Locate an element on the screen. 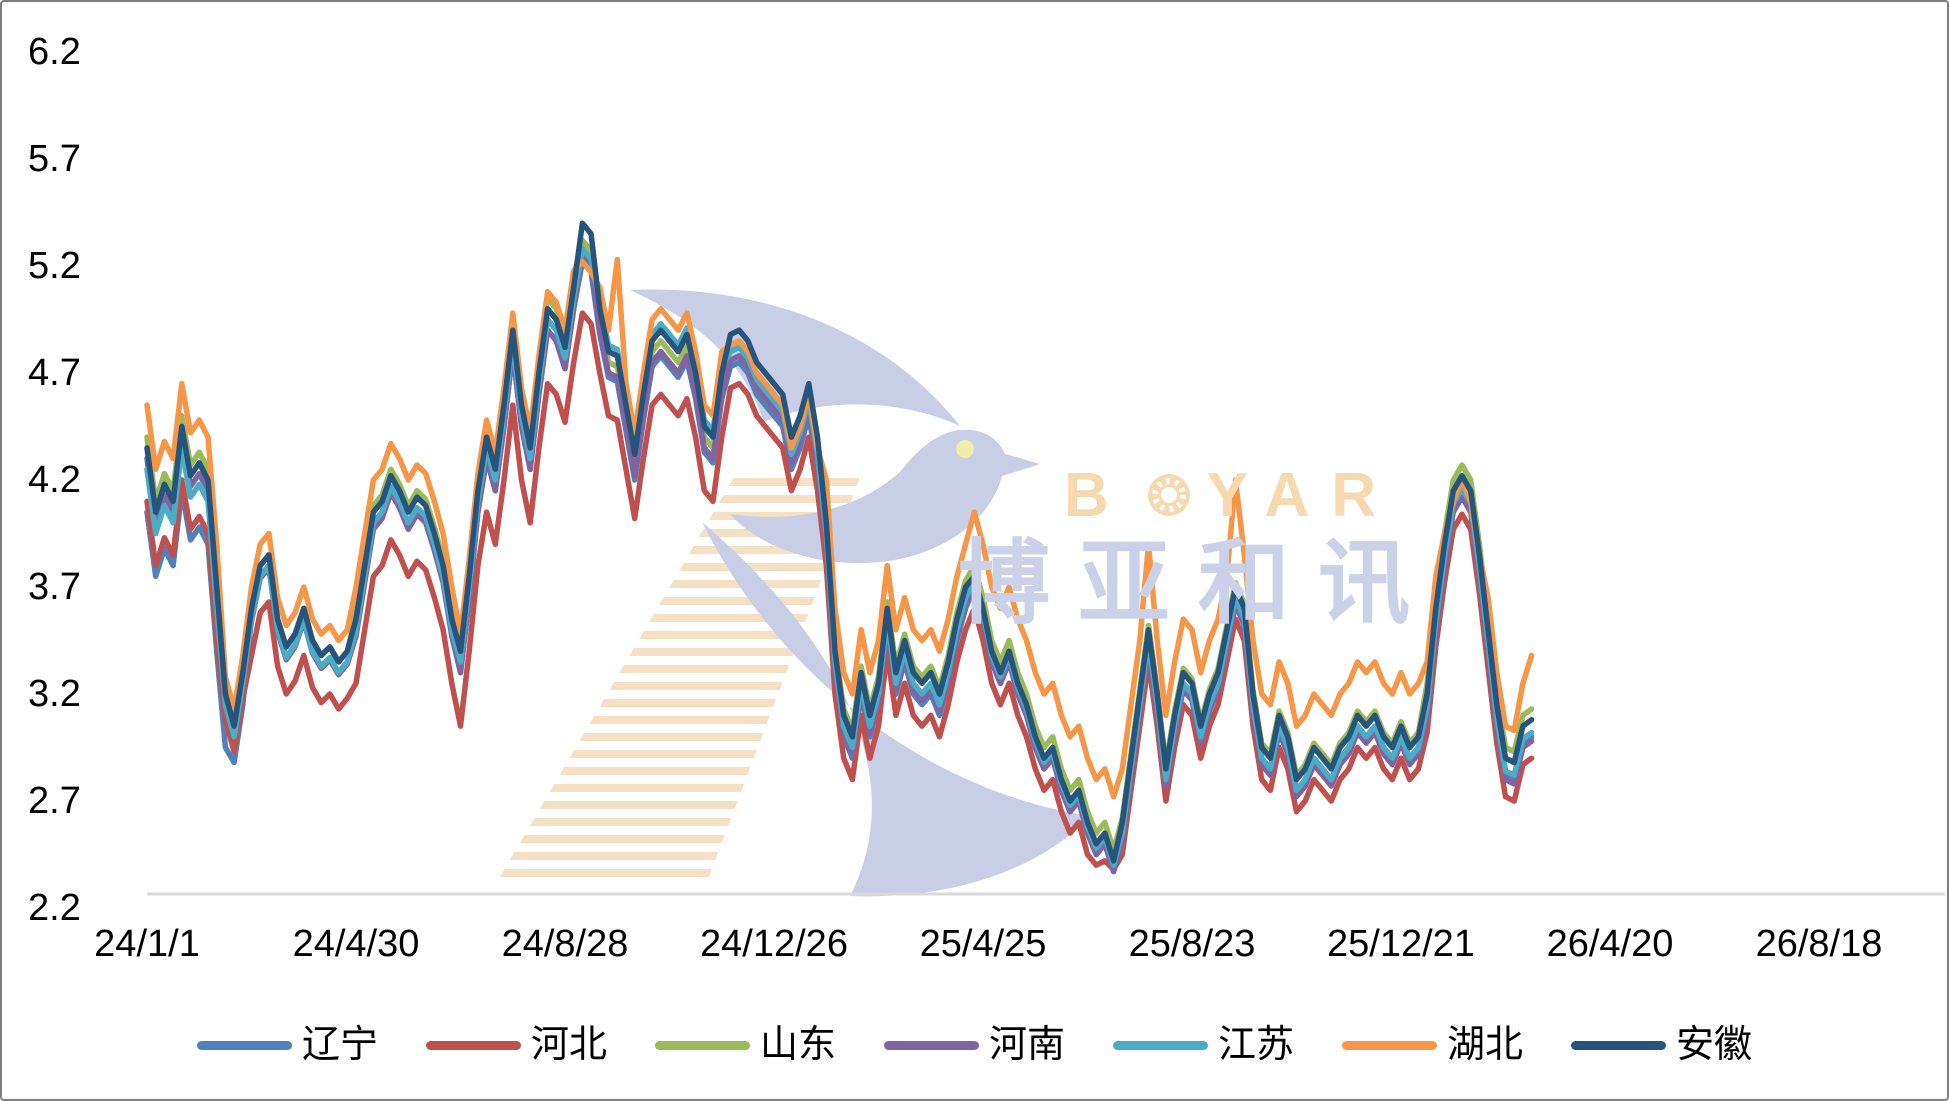 The image size is (1949, 1101). x-tick-label: 24/4/30 is located at coordinates (356, 944).